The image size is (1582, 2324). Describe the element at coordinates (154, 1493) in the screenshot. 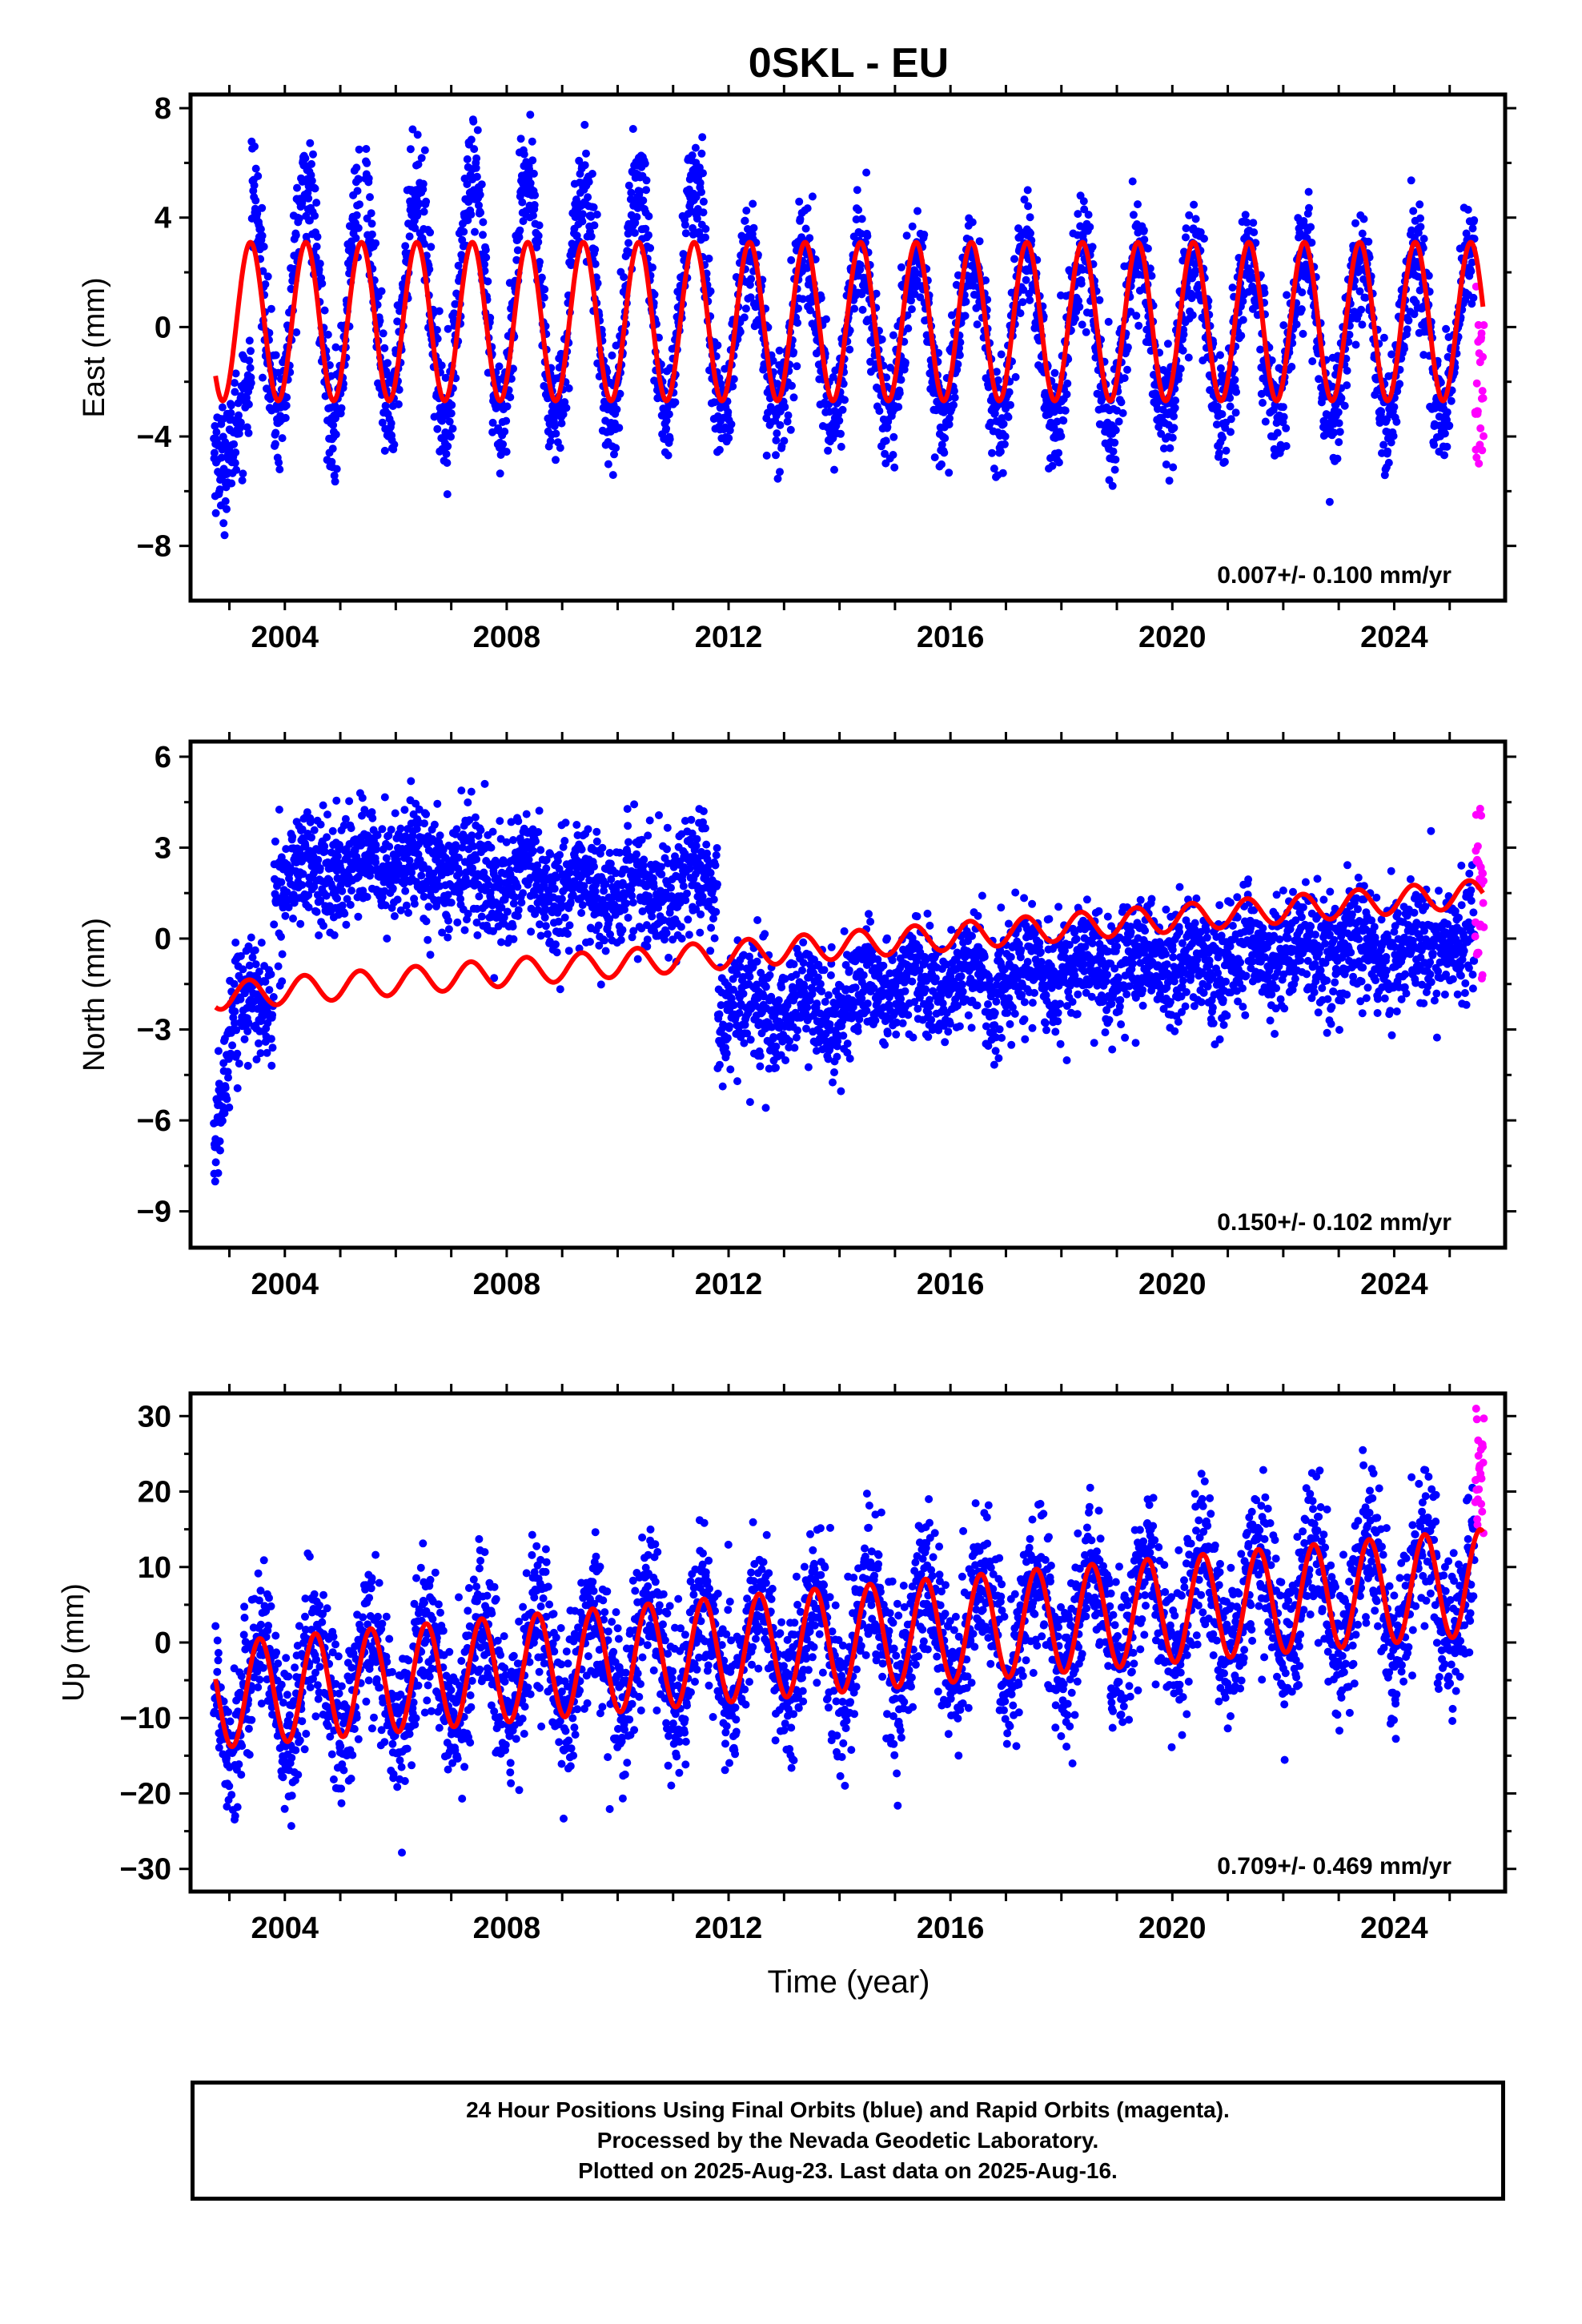

I see `y-tick-label: 20` at that location.